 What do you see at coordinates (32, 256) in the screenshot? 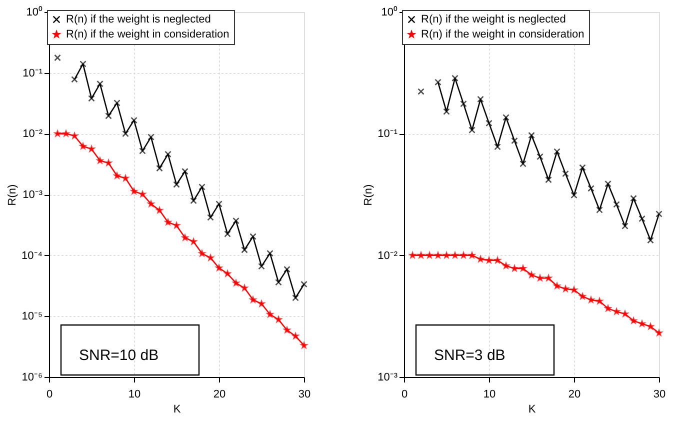
I see `y-tick-label: 10⁻⁴` at bounding box center [32, 256].